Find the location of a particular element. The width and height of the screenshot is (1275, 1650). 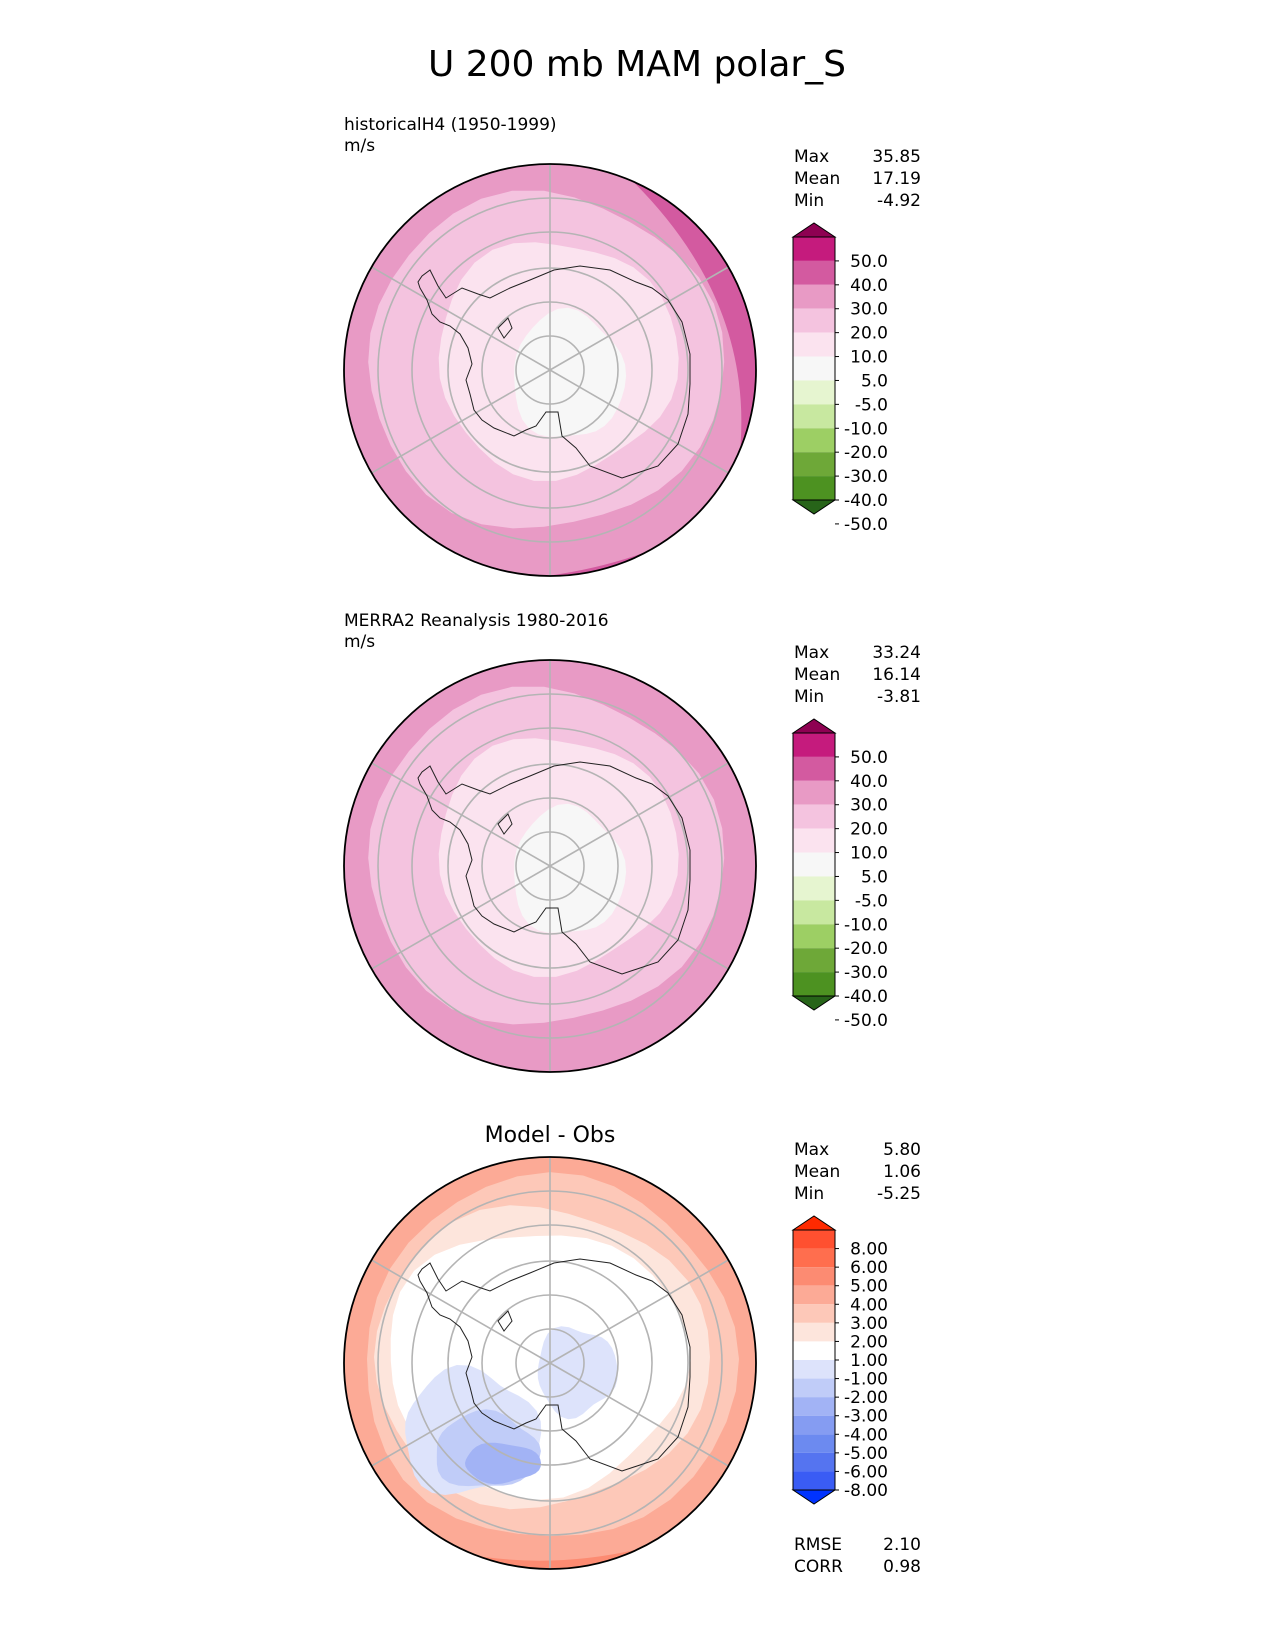

stat-value: 1.06 is located at coordinates (902, 1172).